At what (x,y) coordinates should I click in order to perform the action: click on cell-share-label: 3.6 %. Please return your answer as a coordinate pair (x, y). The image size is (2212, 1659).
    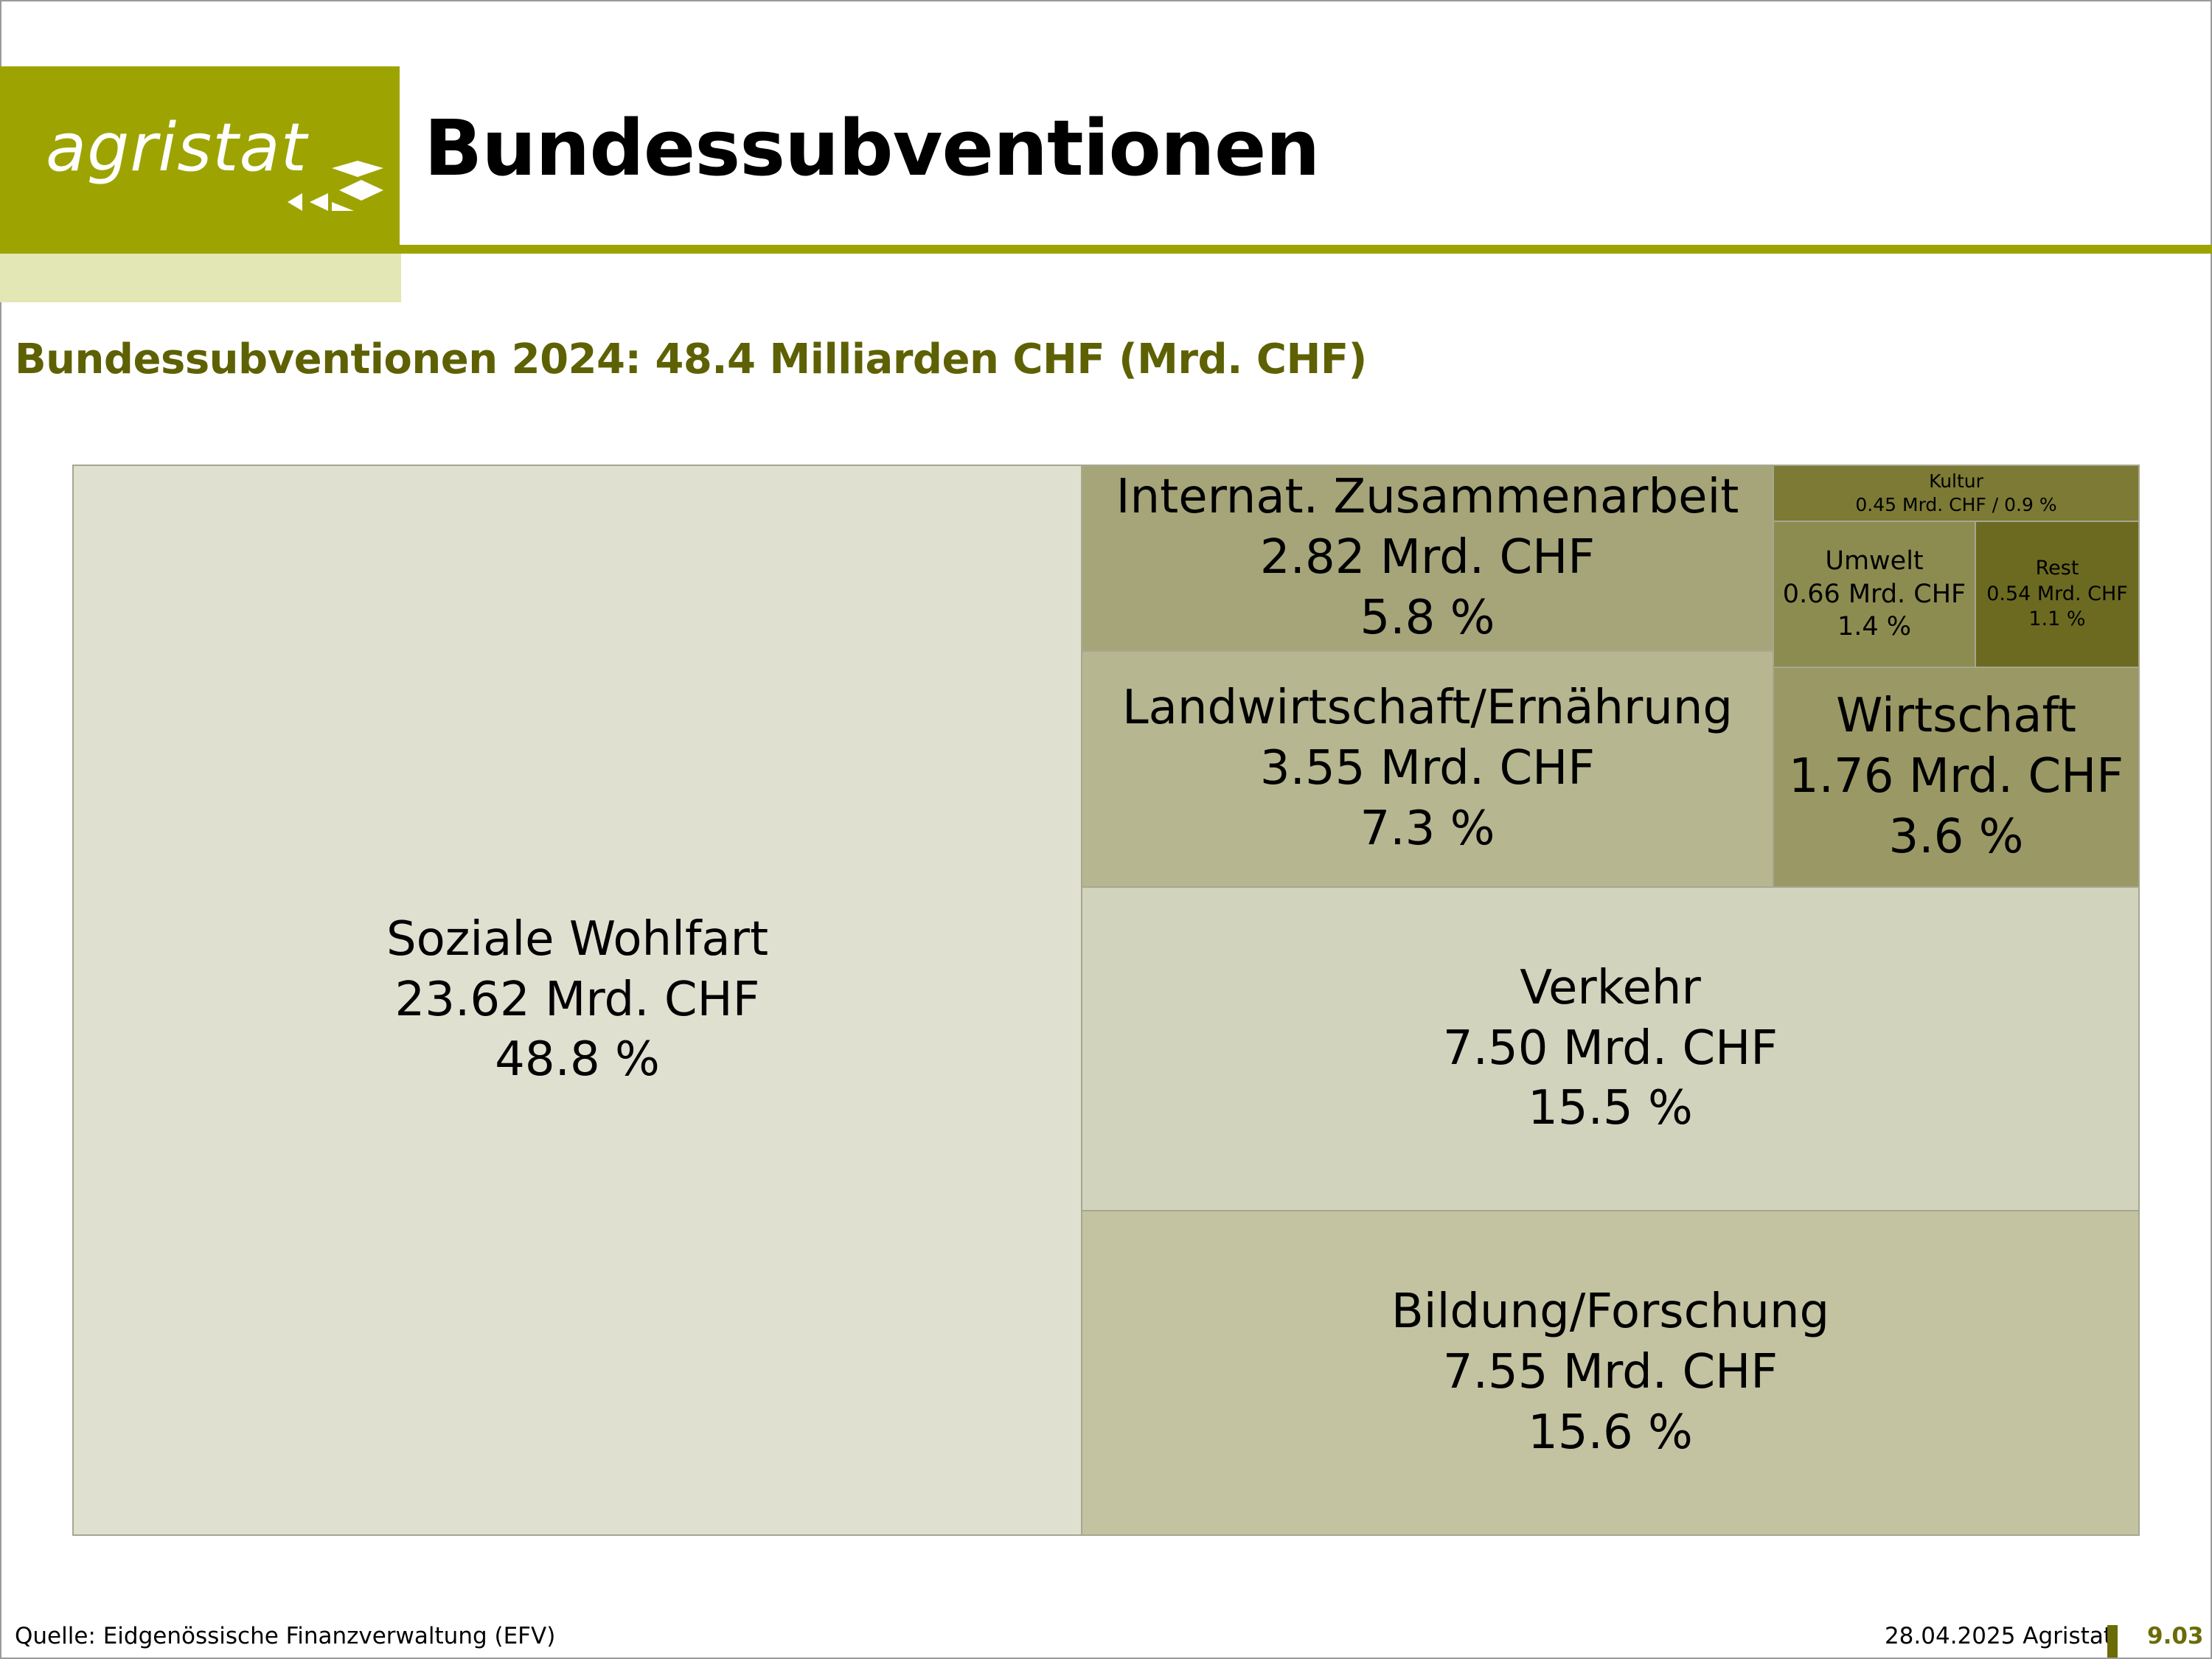
    Looking at the image, I should click on (1956, 836).